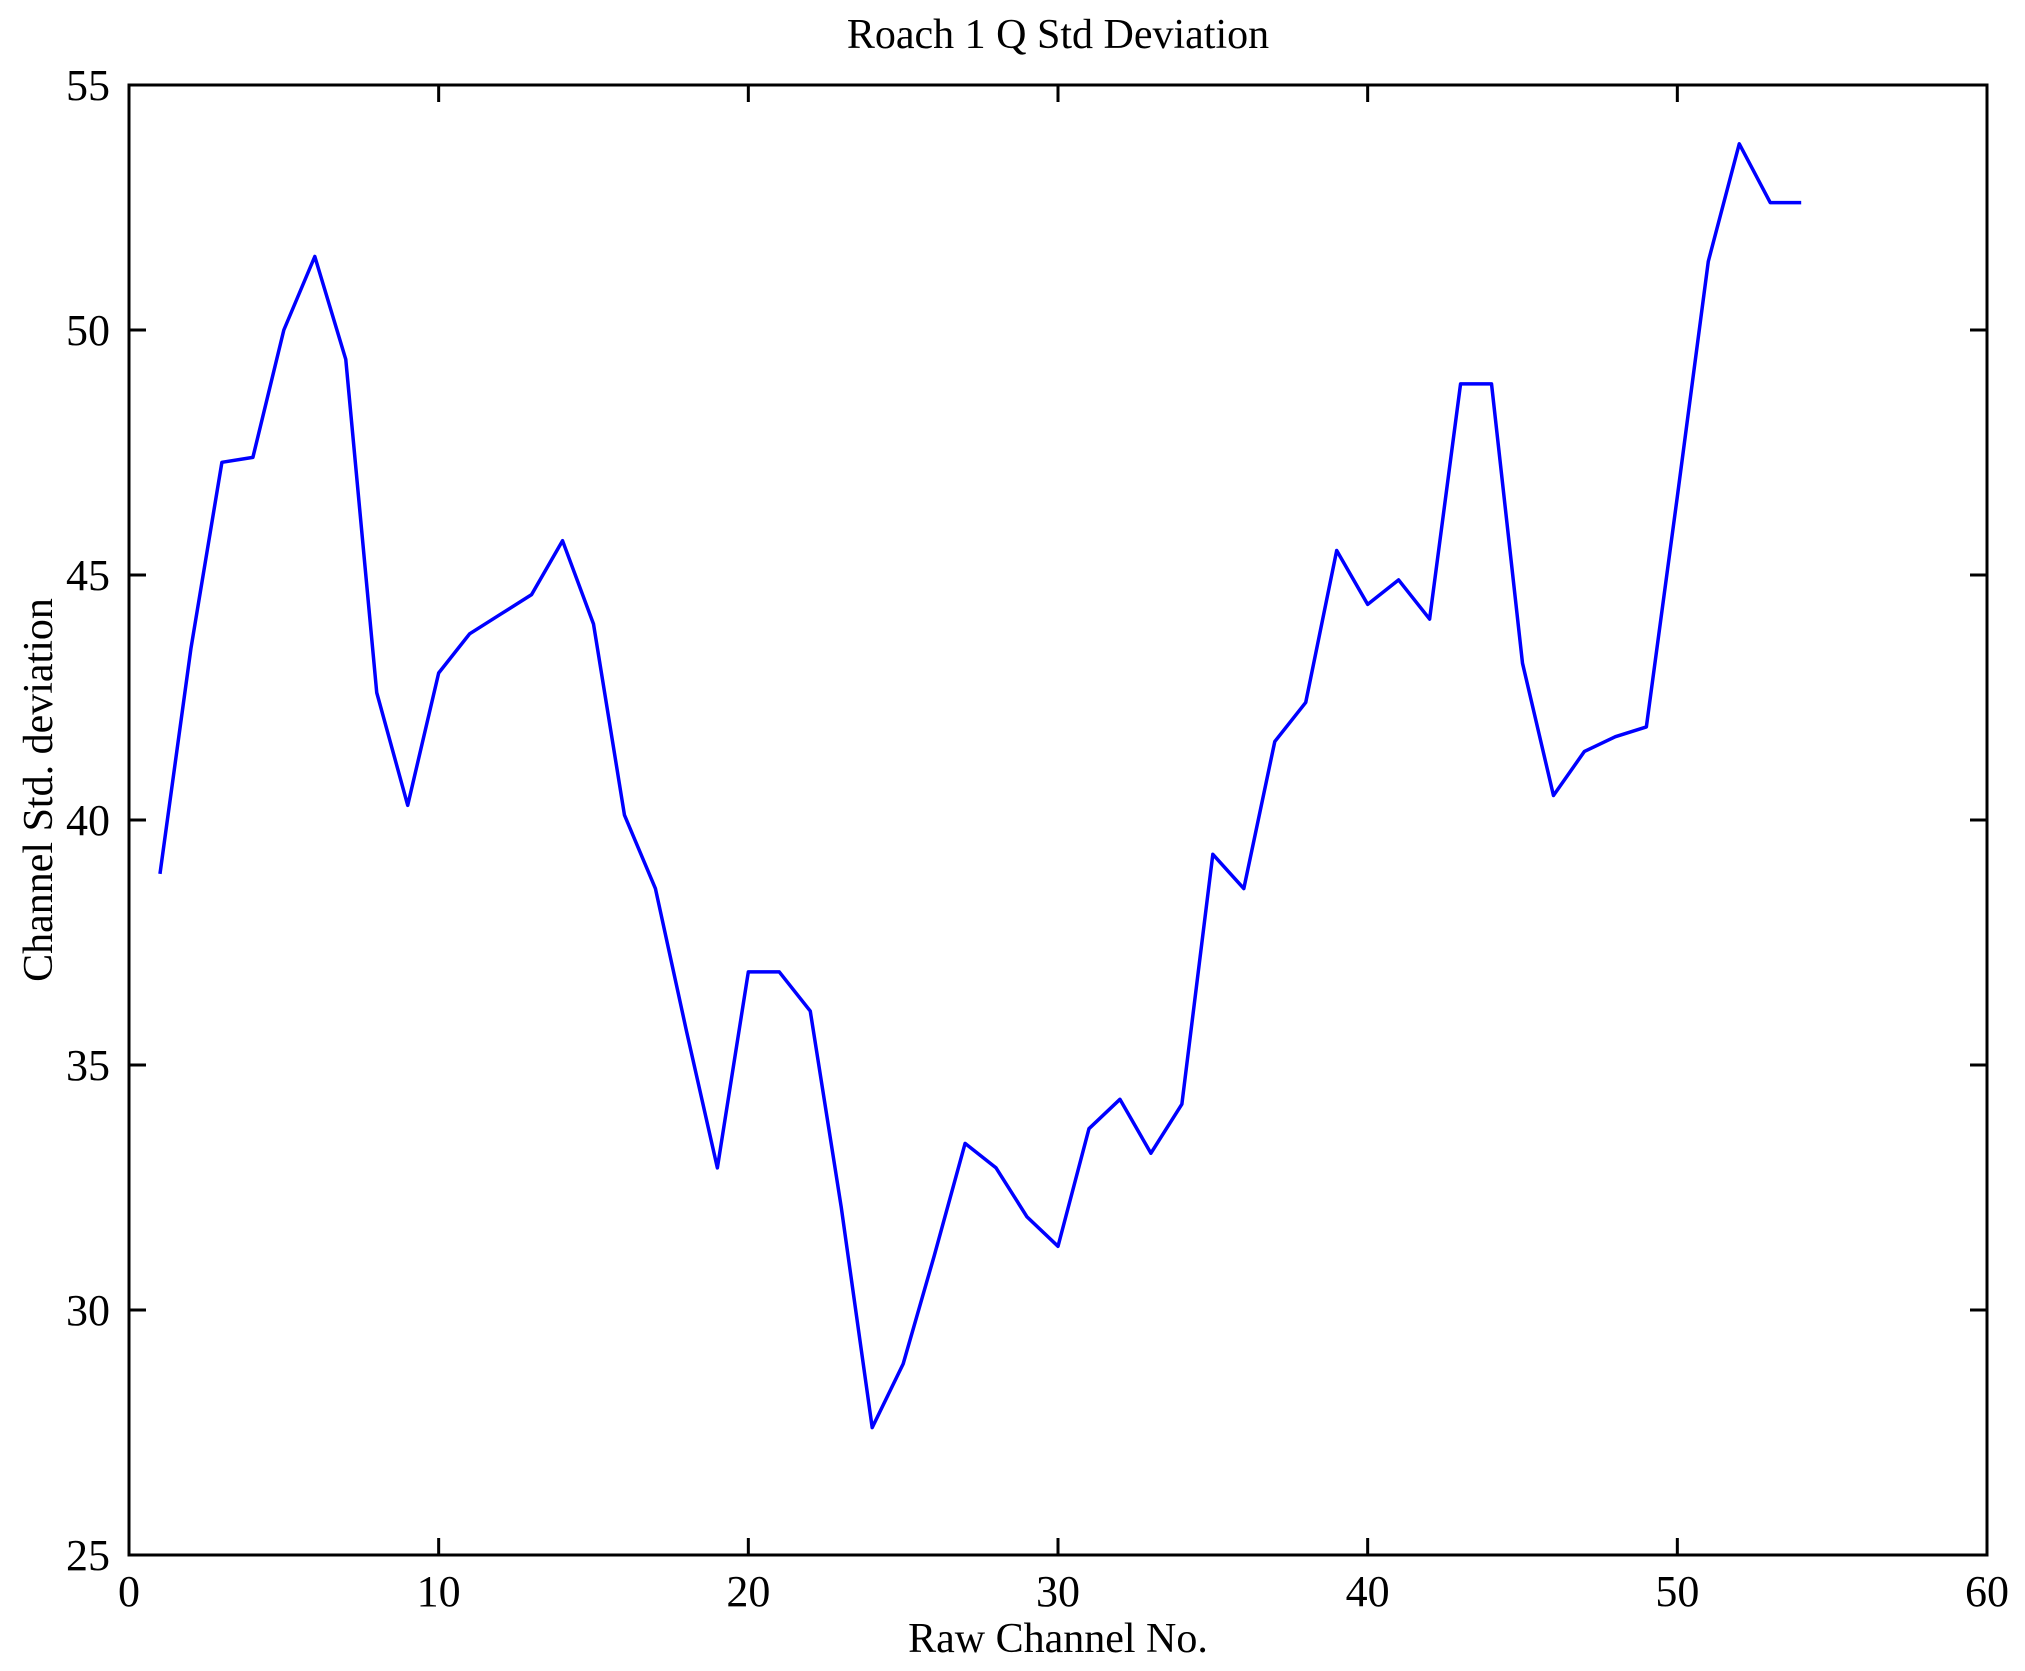 The width and height of the screenshot is (2025, 1671). What do you see at coordinates (1368, 1591) in the screenshot?
I see `x-tick-label: 40` at bounding box center [1368, 1591].